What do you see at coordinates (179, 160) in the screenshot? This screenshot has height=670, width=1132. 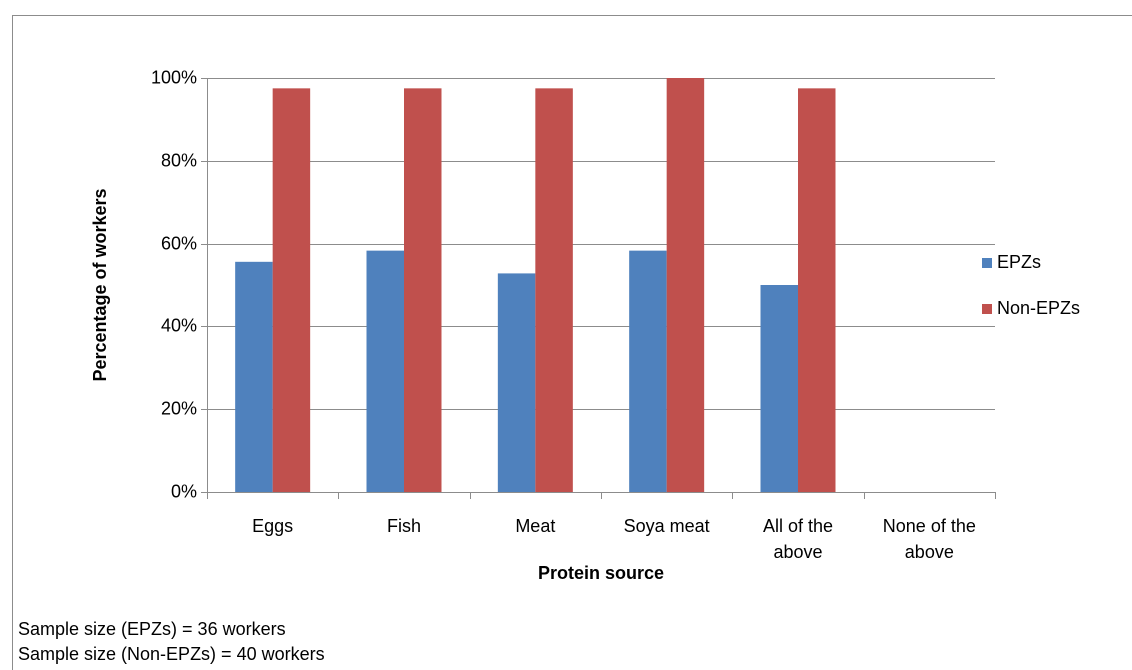 I see `y-tick-label: 80%` at bounding box center [179, 160].